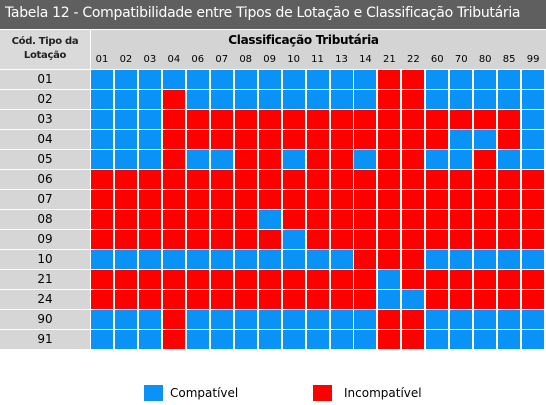 The image size is (546, 405). What do you see at coordinates (413, 59) in the screenshot?
I see `column-code: 22` at bounding box center [413, 59].